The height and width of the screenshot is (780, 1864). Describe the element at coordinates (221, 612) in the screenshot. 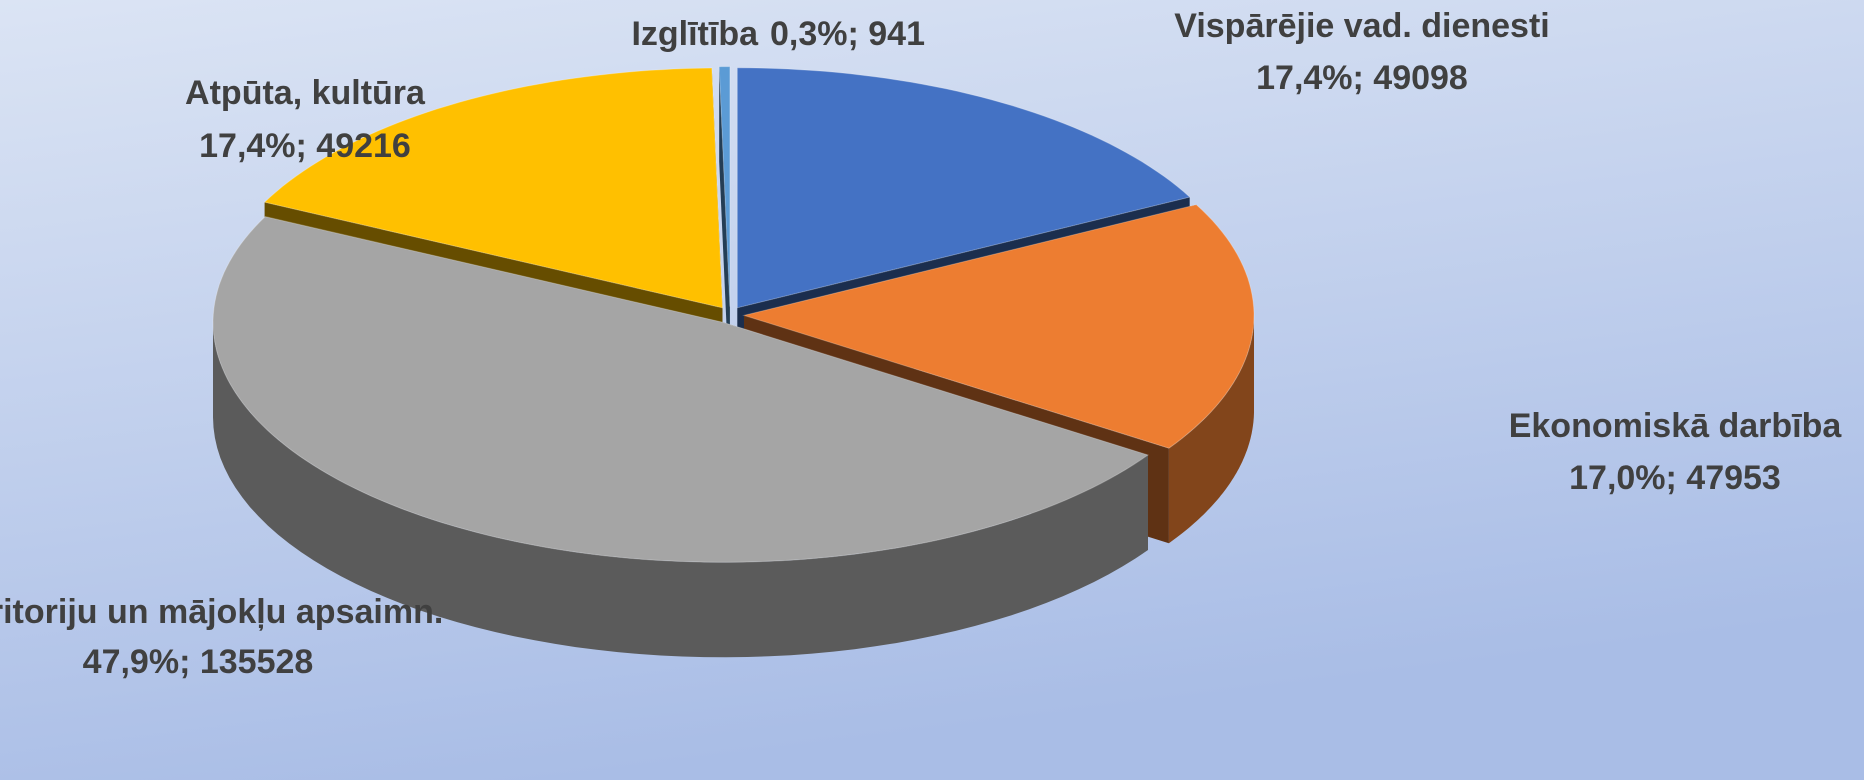

I see `category-label: Teritoriju un mājokļu apsaimn.` at that location.